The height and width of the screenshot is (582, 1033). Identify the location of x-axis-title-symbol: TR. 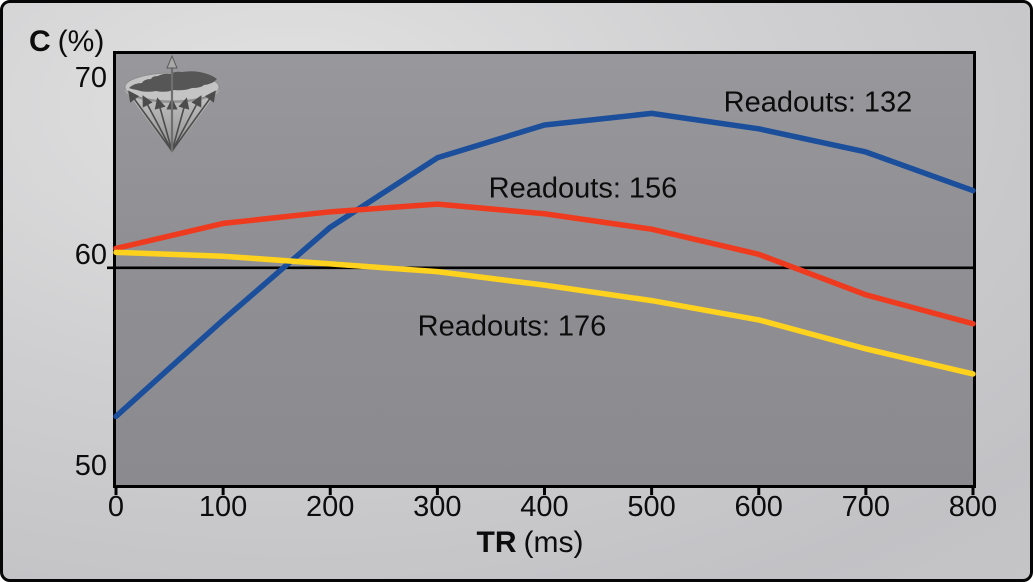
(496, 542).